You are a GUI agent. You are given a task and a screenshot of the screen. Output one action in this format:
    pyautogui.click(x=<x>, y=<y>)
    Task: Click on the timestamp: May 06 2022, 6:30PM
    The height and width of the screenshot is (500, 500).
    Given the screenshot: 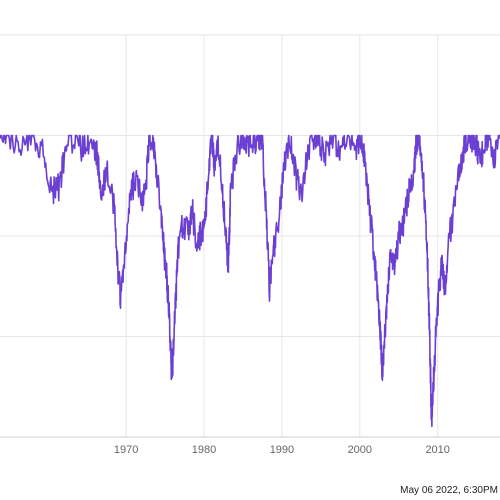 What is the action you would take?
    pyautogui.click(x=449, y=490)
    